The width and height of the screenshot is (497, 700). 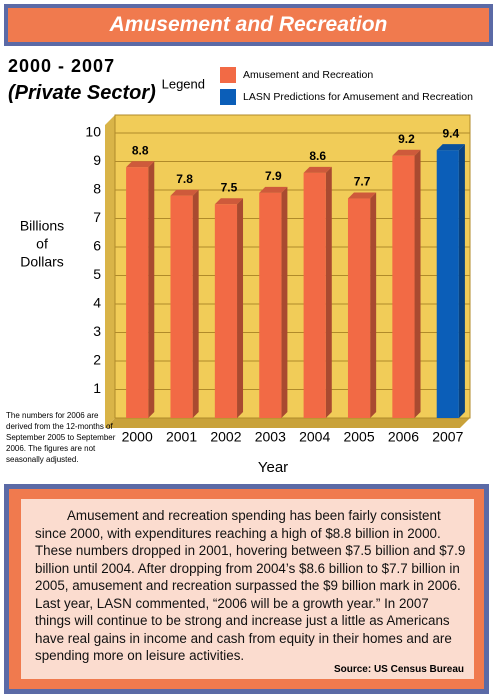 I want to click on y-tick-label: 10, so click(x=93, y=132).